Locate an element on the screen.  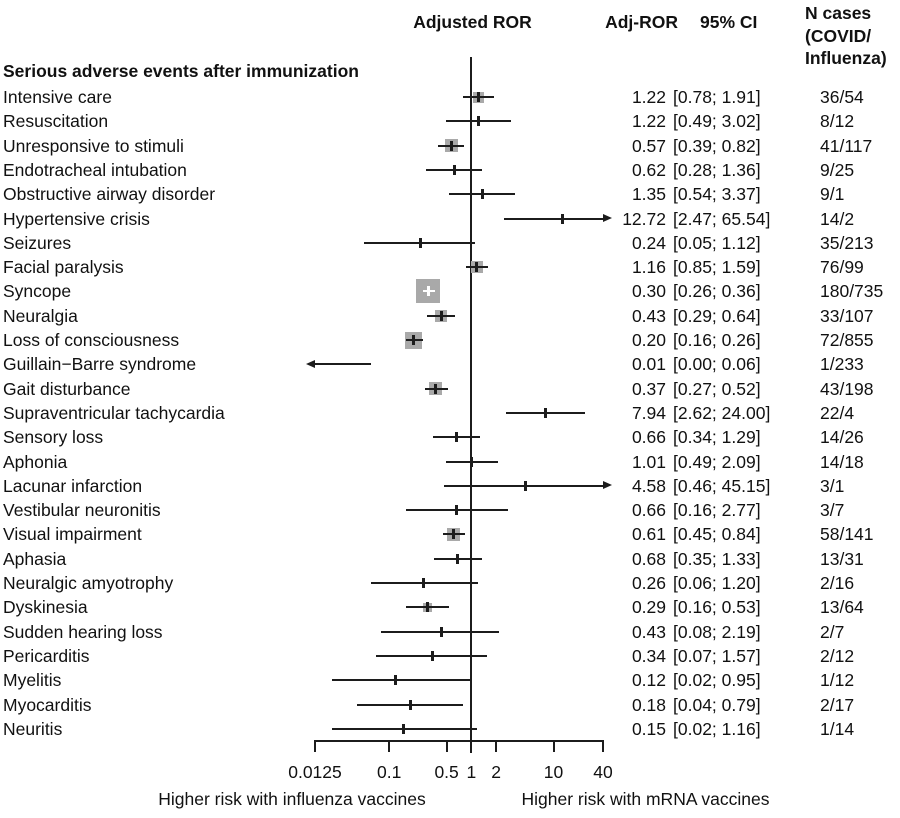
ci-value: [0.16; 2.77] is located at coordinates (717, 510).